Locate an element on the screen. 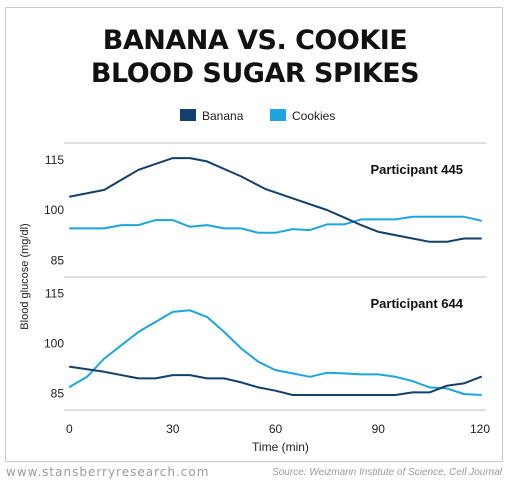 Image resolution: width=510 pixels, height=486 pixels. legend: Banana Cookies is located at coordinates (257, 116).